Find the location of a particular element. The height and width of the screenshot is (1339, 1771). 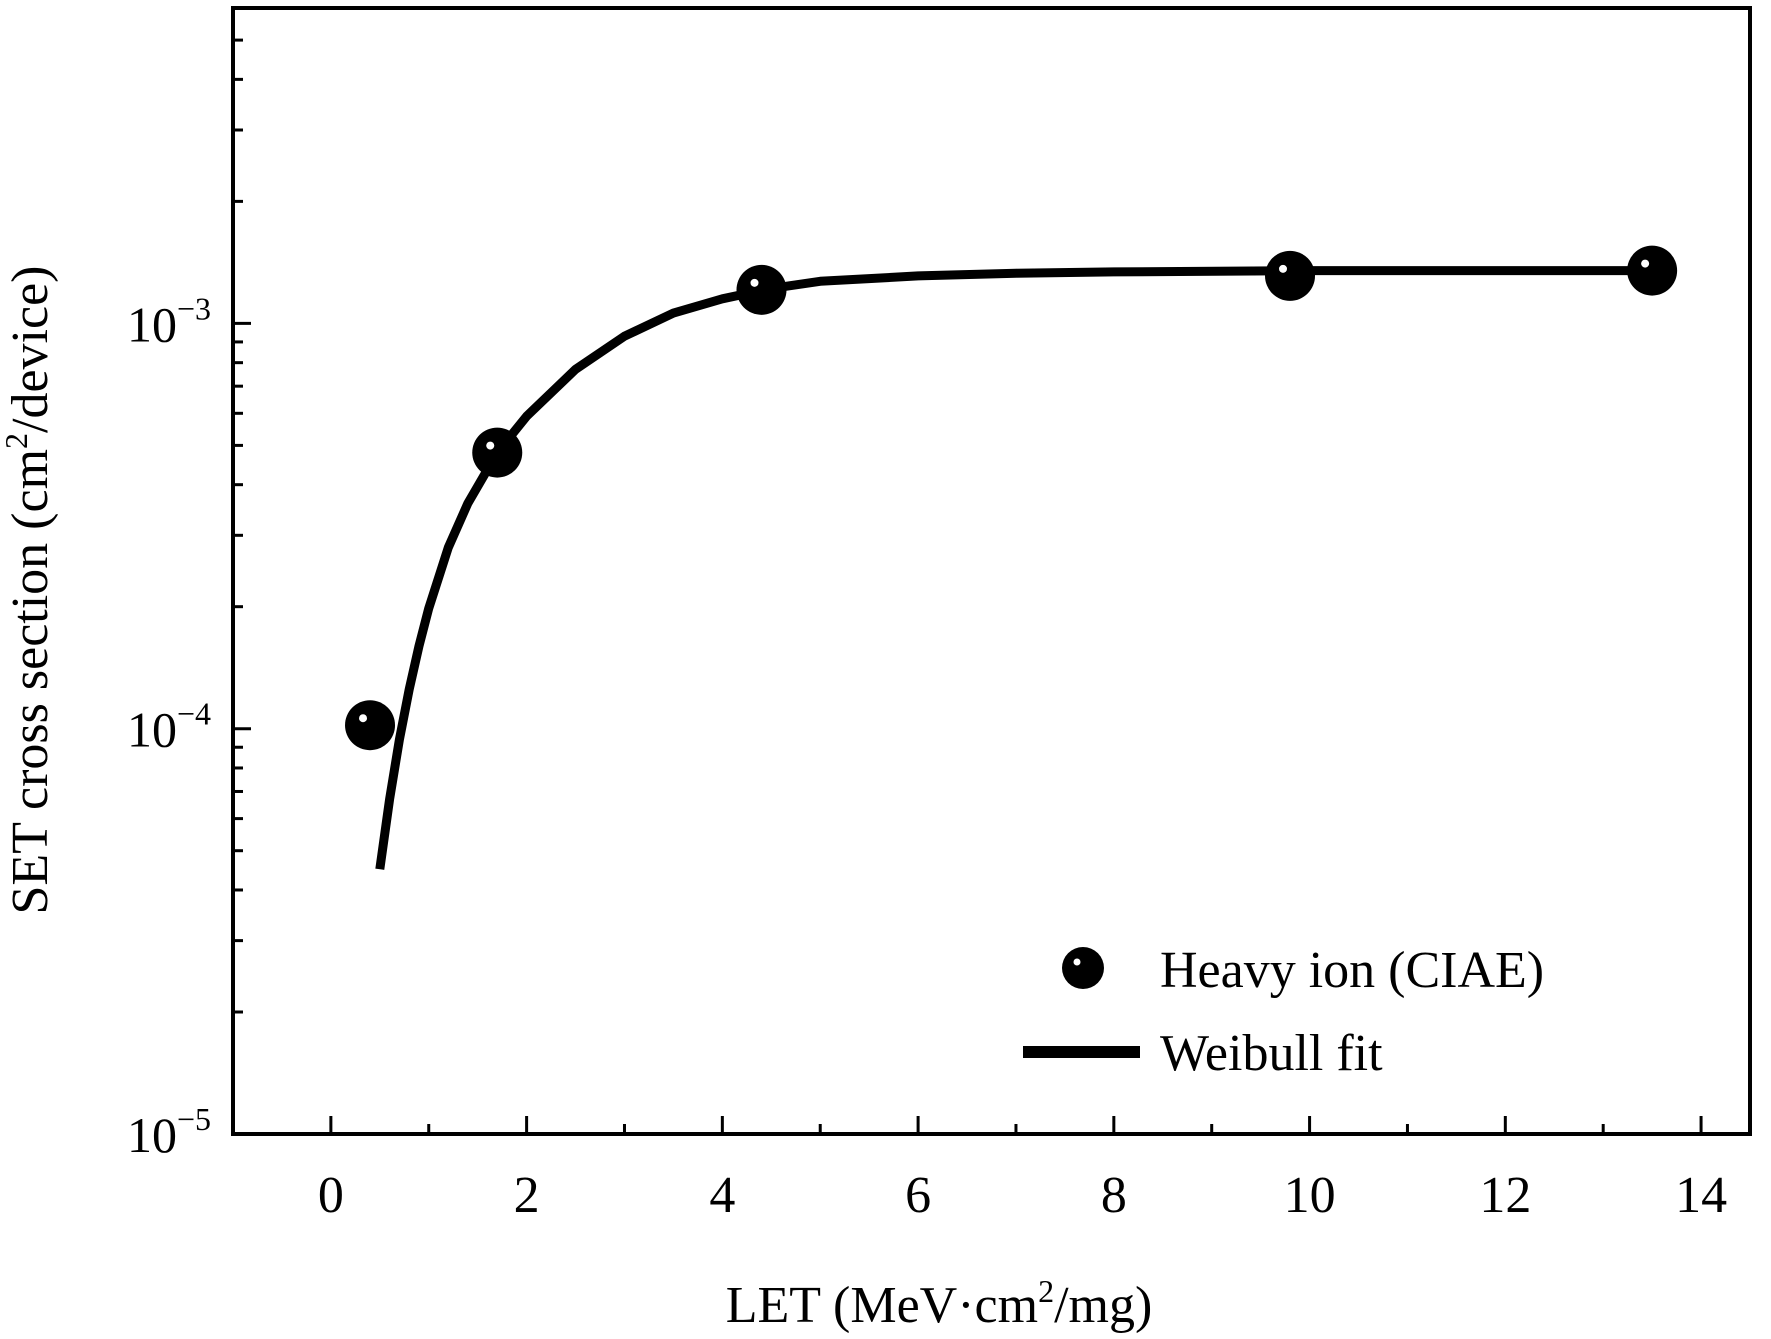

x-tick-label: 0 is located at coordinates (331, 1195).